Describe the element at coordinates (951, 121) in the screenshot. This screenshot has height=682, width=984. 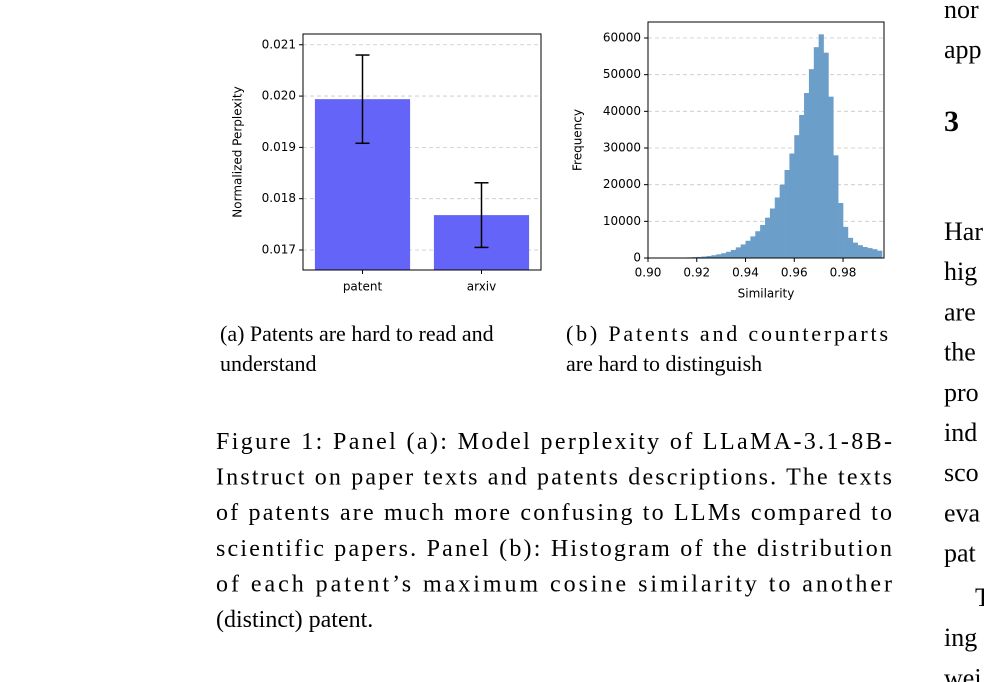
I see `section-heading: 3` at that location.